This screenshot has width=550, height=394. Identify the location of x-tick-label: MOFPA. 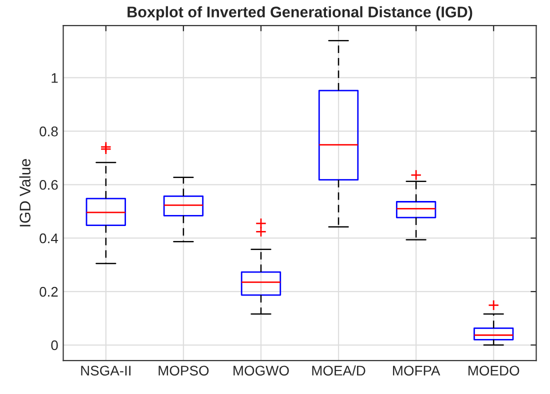
(416, 371).